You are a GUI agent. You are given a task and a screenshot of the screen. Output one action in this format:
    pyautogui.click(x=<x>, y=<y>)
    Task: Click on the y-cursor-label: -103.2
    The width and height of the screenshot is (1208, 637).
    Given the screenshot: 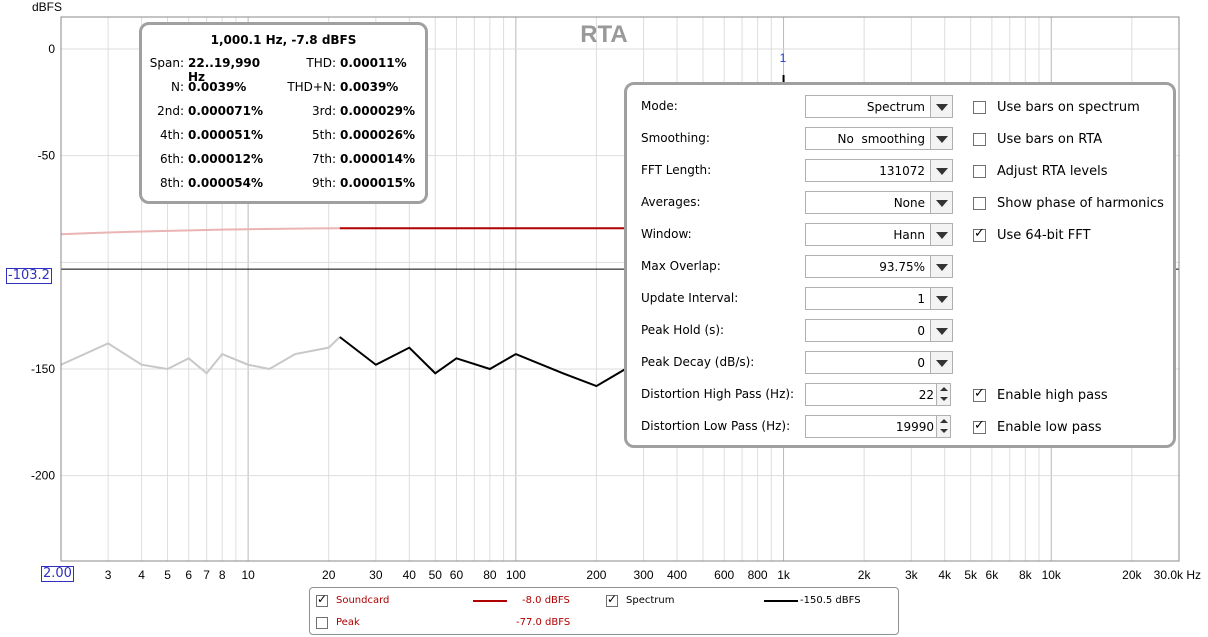 What is the action you would take?
    pyautogui.click(x=29, y=276)
    